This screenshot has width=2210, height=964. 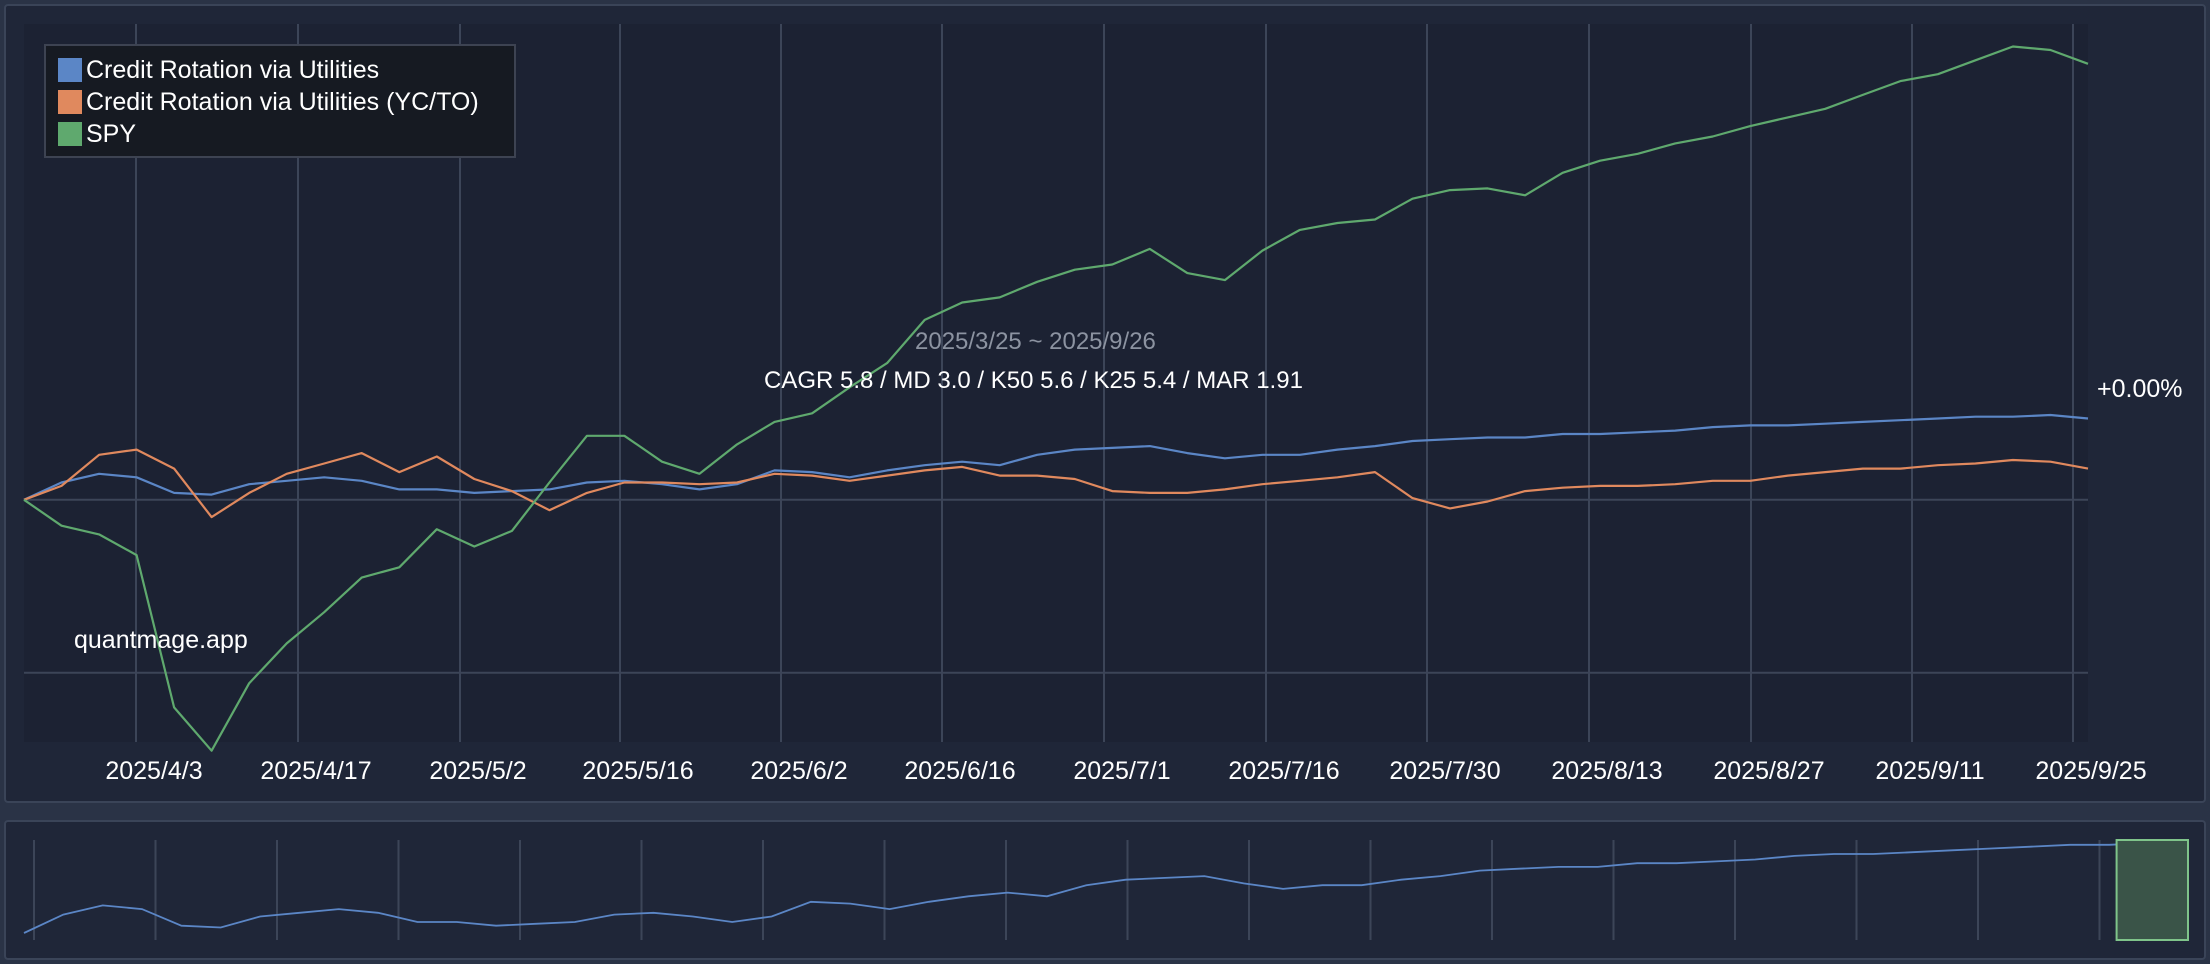 What do you see at coordinates (637, 771) in the screenshot?
I see `x-tick-label: 2025/5/16` at bounding box center [637, 771].